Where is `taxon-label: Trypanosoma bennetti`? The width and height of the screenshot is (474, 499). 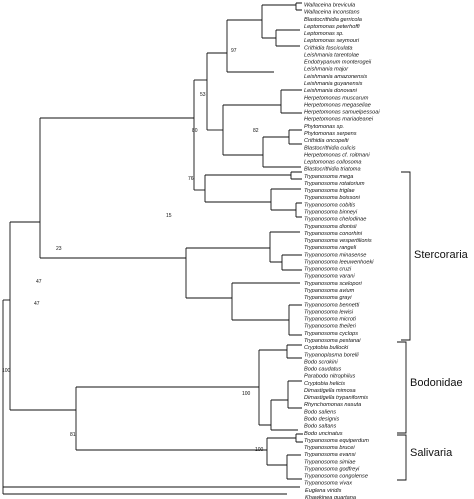 taxon-label: Trypanosoma bennetti is located at coordinates (332, 305).